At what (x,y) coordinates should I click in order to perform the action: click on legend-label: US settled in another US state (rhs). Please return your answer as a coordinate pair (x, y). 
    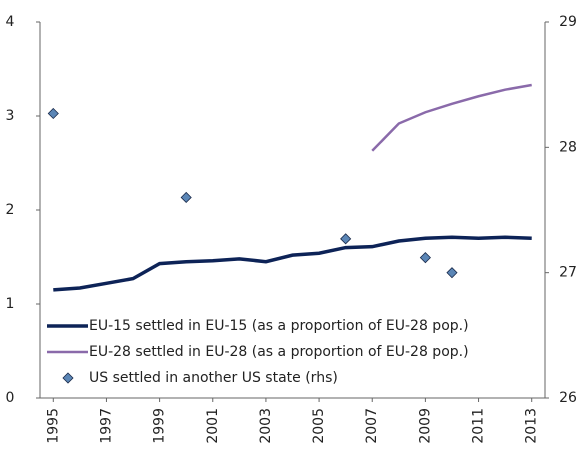
    Looking at the image, I should click on (213, 378).